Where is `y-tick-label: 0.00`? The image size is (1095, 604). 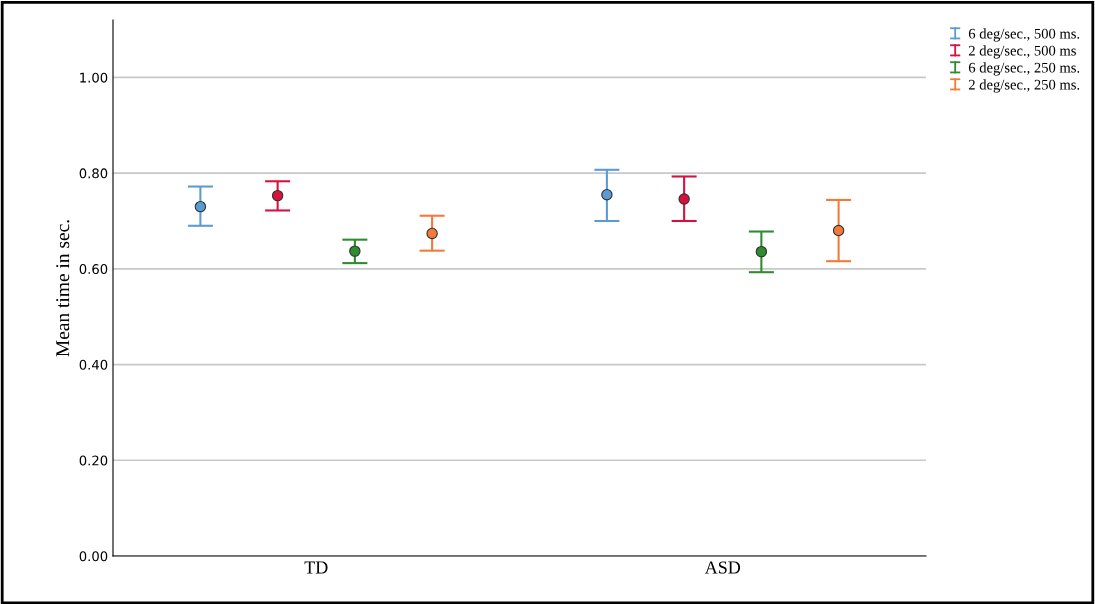
y-tick-label: 0.00 is located at coordinates (93, 556).